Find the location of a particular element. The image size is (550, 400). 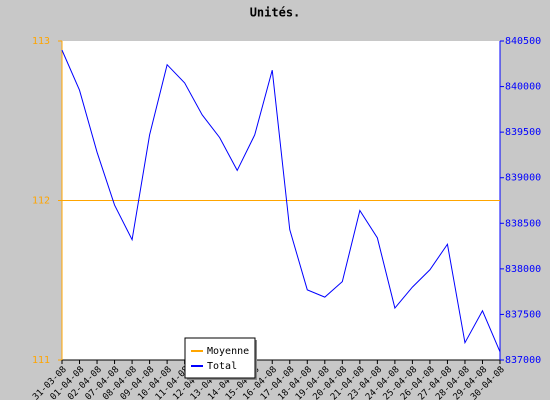

y2-tick-label: 837500 is located at coordinates (523, 314).